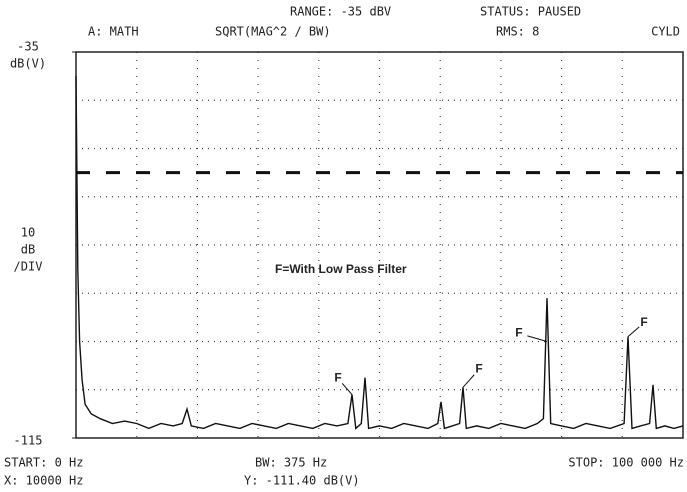  What do you see at coordinates (28, 441) in the screenshot?
I see `y-tick-label: -115` at bounding box center [28, 441].